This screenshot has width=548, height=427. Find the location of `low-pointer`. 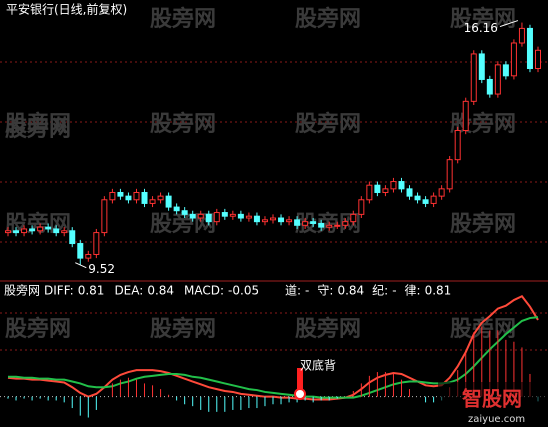

low-pointer is located at coordinates (81, 265).